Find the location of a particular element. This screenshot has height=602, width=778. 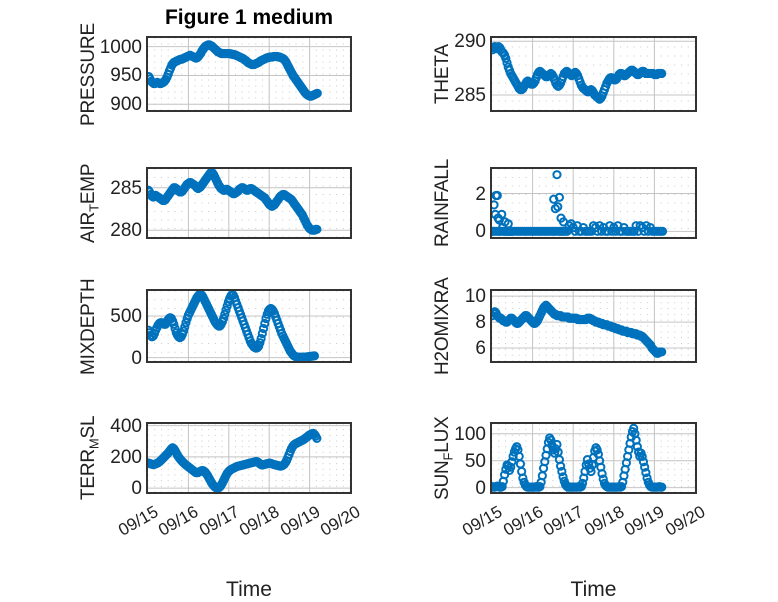

figure-title: Figure 1 medium is located at coordinates (249, 17).